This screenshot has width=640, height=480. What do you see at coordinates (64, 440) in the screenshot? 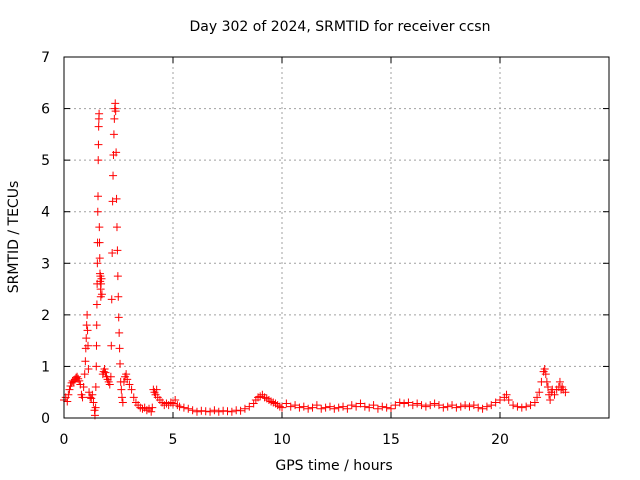
I see `x-tick-label: 0` at bounding box center [64, 440].